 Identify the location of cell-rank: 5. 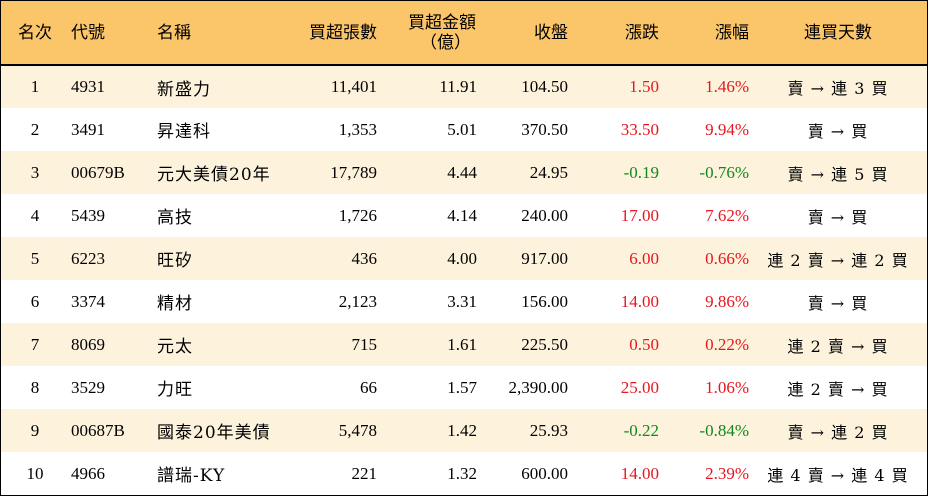
(35, 258).